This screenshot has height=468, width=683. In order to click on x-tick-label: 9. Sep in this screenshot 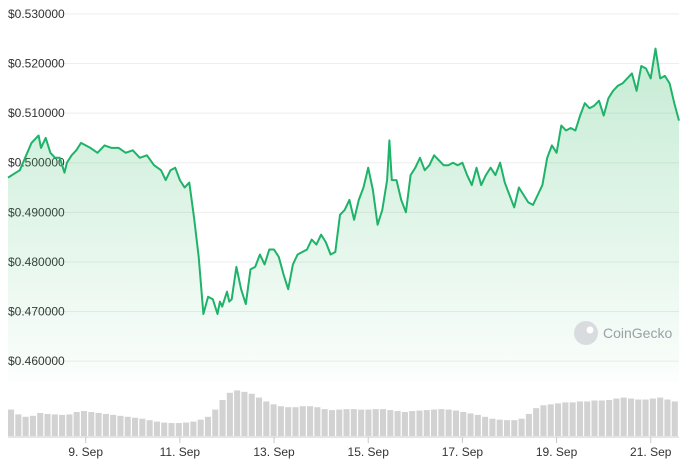, I will do `click(85, 452)`.